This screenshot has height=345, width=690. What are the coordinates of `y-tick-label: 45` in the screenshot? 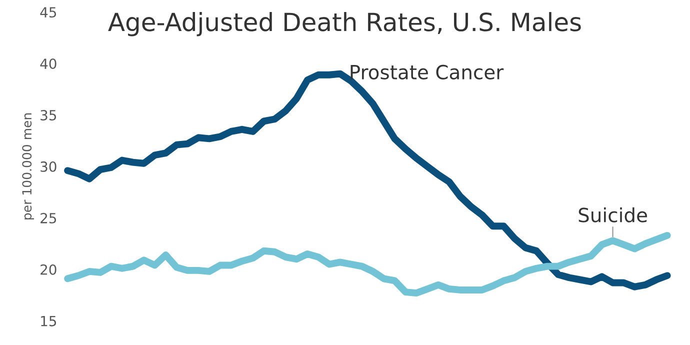 It's located at (48, 12).